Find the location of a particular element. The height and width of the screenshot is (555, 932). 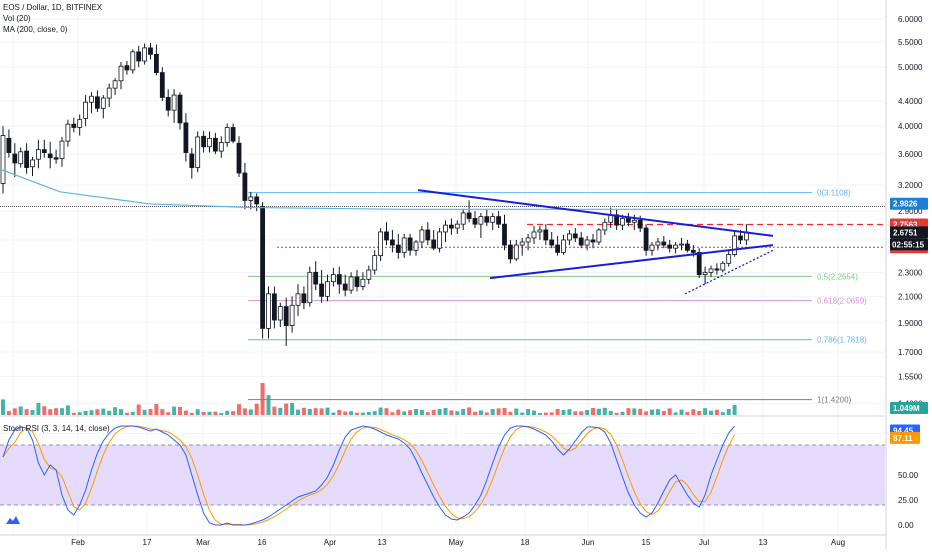

symbol-legend: EOS / Dollar, 1D, BITFINEX is located at coordinates (53, 7).